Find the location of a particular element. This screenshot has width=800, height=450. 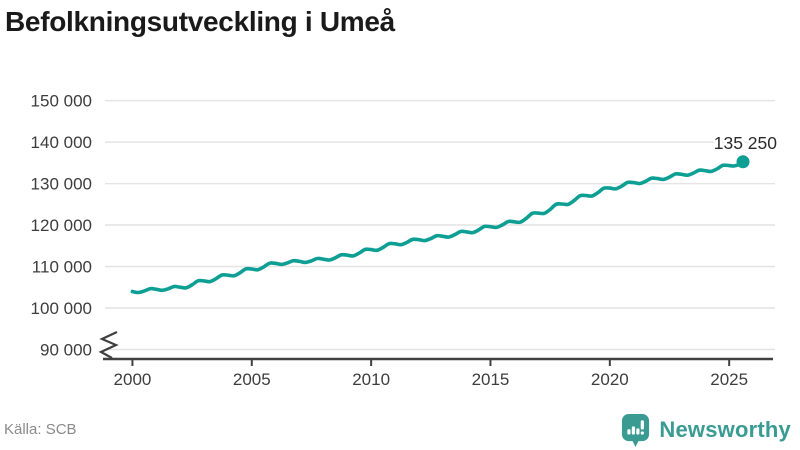

newsworthy-logo-icon is located at coordinates (636, 430).